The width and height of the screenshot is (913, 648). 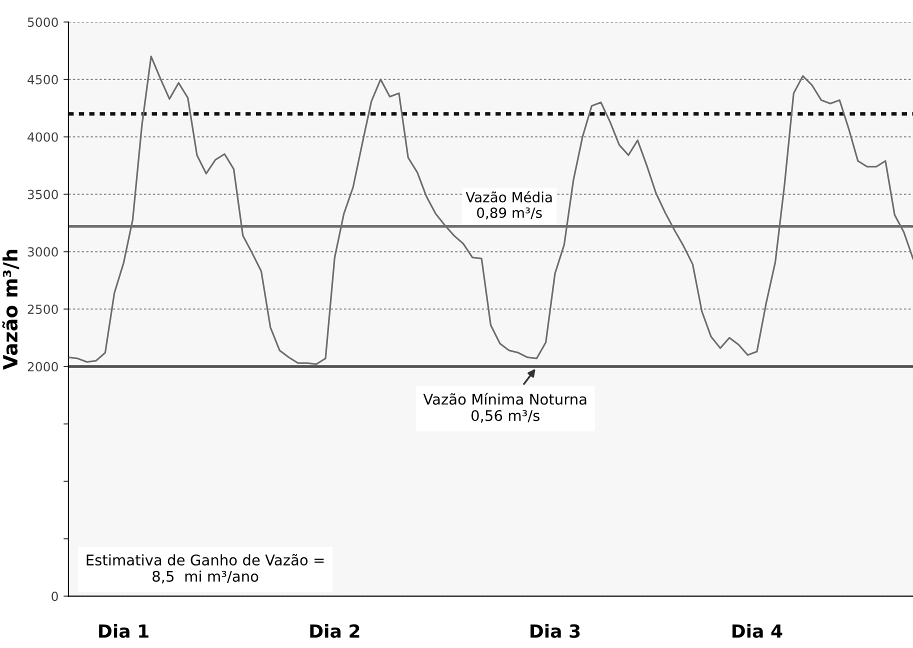 I want to click on x-tick-label: Dia 1, so click(x=123, y=631).